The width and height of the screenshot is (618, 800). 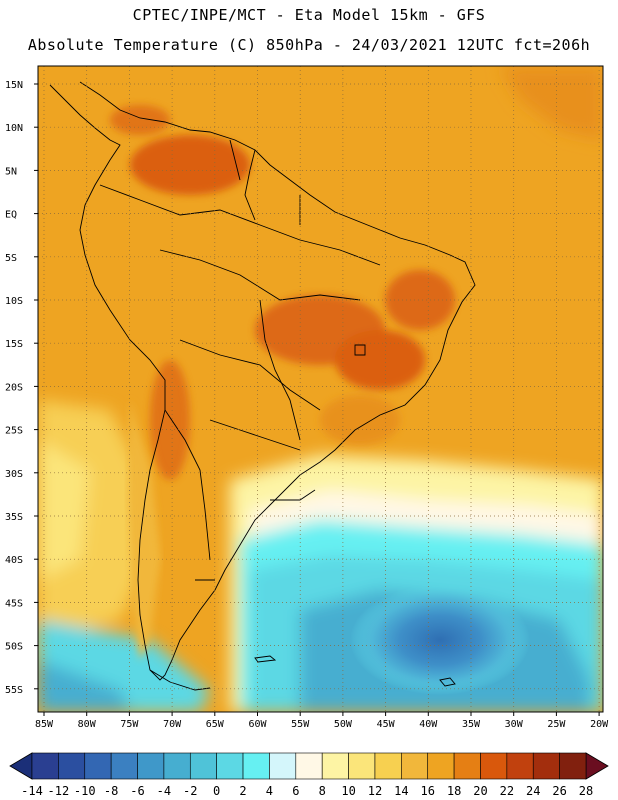 What do you see at coordinates (14, 474) in the screenshot?
I see `lat-label: 30S` at bounding box center [14, 474].